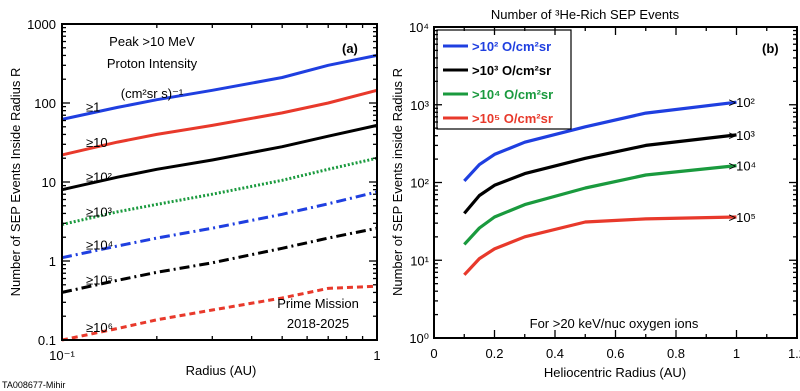  Describe the element at coordinates (419, 338) in the screenshot. I see `panel-b-y-tick-label: 10⁰` at that location.